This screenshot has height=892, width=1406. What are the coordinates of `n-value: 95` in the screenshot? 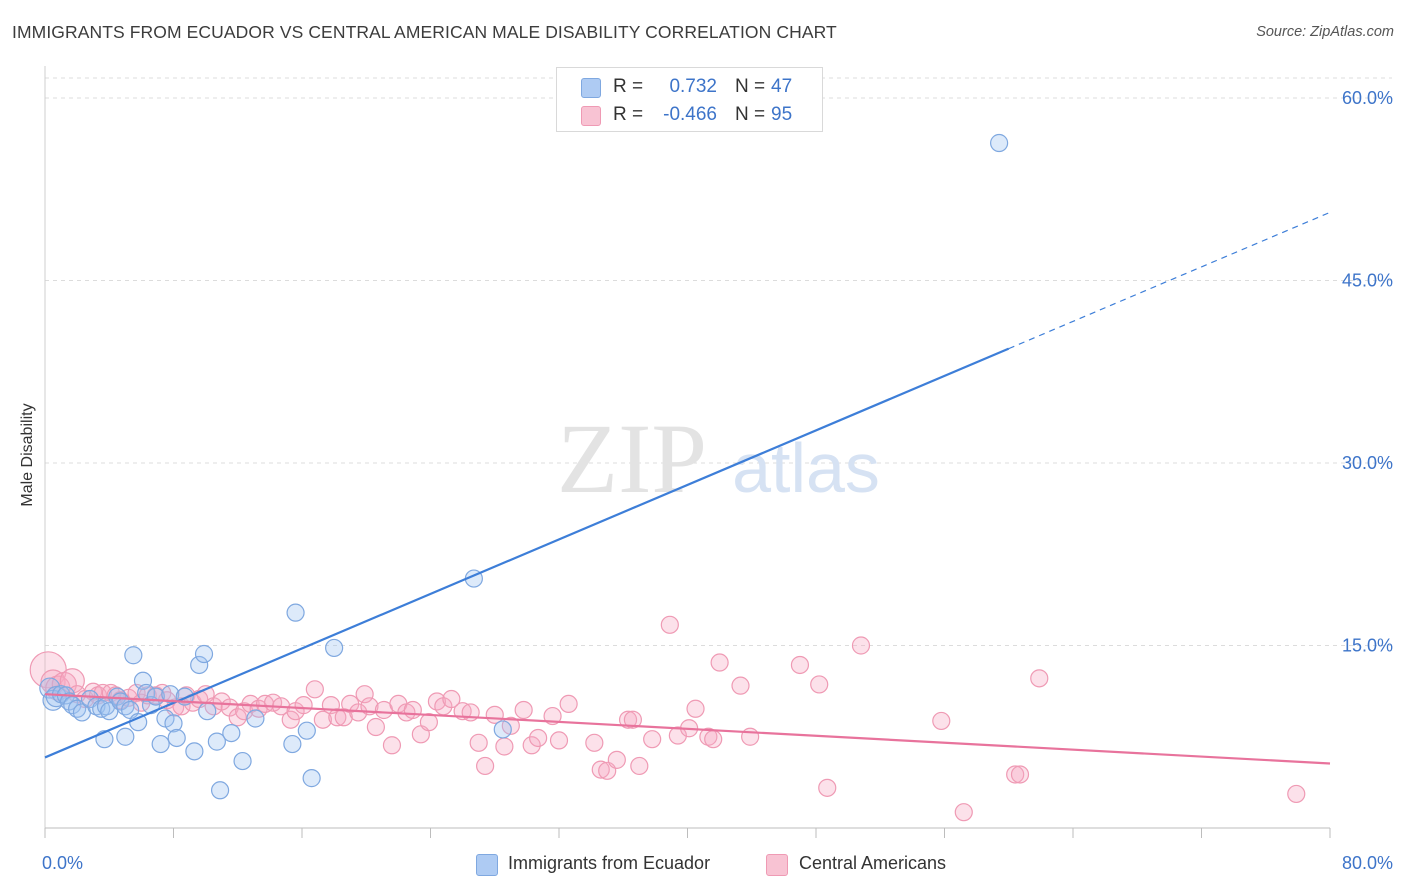 It's located at (782, 114).